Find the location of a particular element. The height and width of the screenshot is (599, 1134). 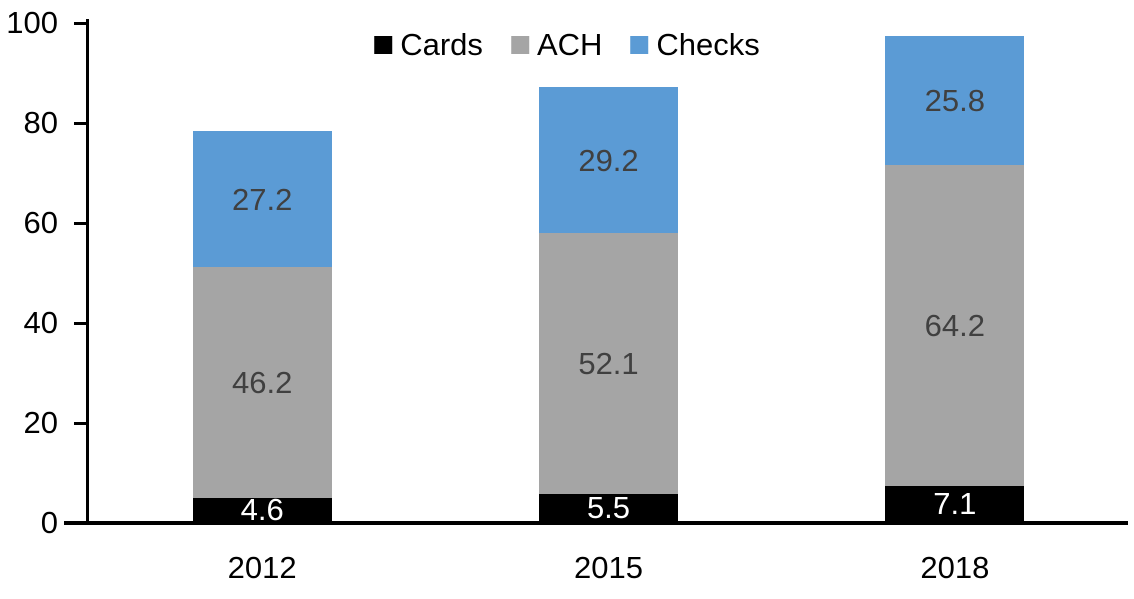

bar-value-label: 52.1 is located at coordinates (608, 363).